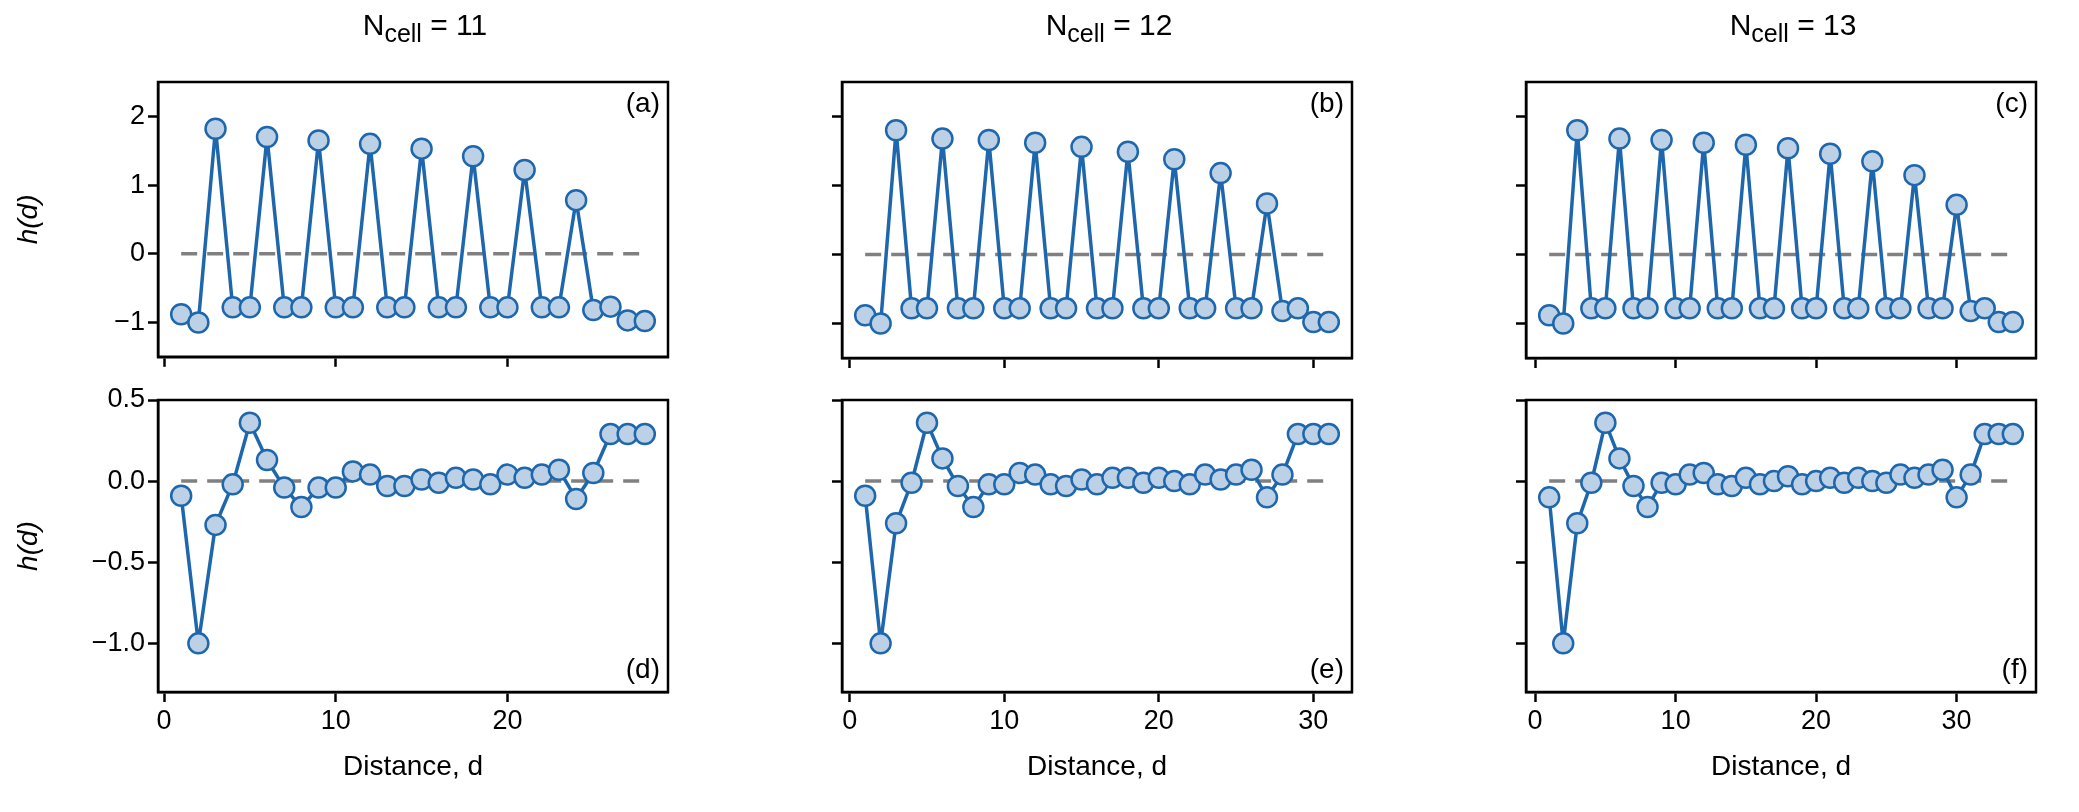 Image resolution: width=2079 pixels, height=812 pixels. Describe the element at coordinates (1326, 668) in the screenshot. I see `annotation: (e)` at that location.